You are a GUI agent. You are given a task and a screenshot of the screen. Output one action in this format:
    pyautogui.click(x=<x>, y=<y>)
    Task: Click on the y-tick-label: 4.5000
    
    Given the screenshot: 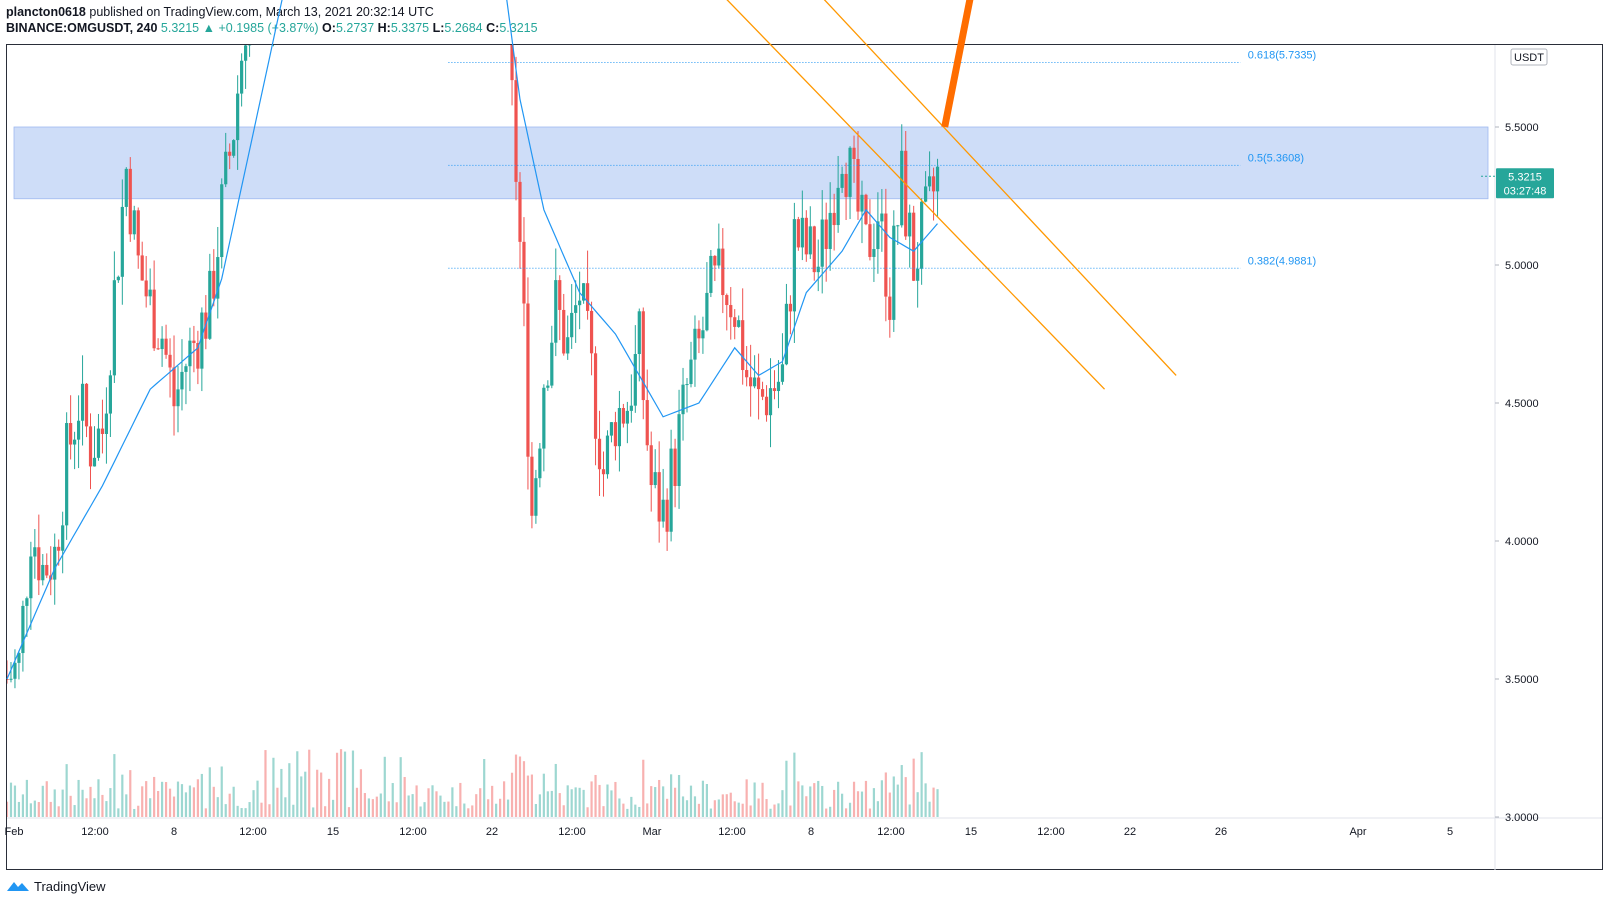 What is the action you would take?
    pyautogui.click(x=1522, y=404)
    